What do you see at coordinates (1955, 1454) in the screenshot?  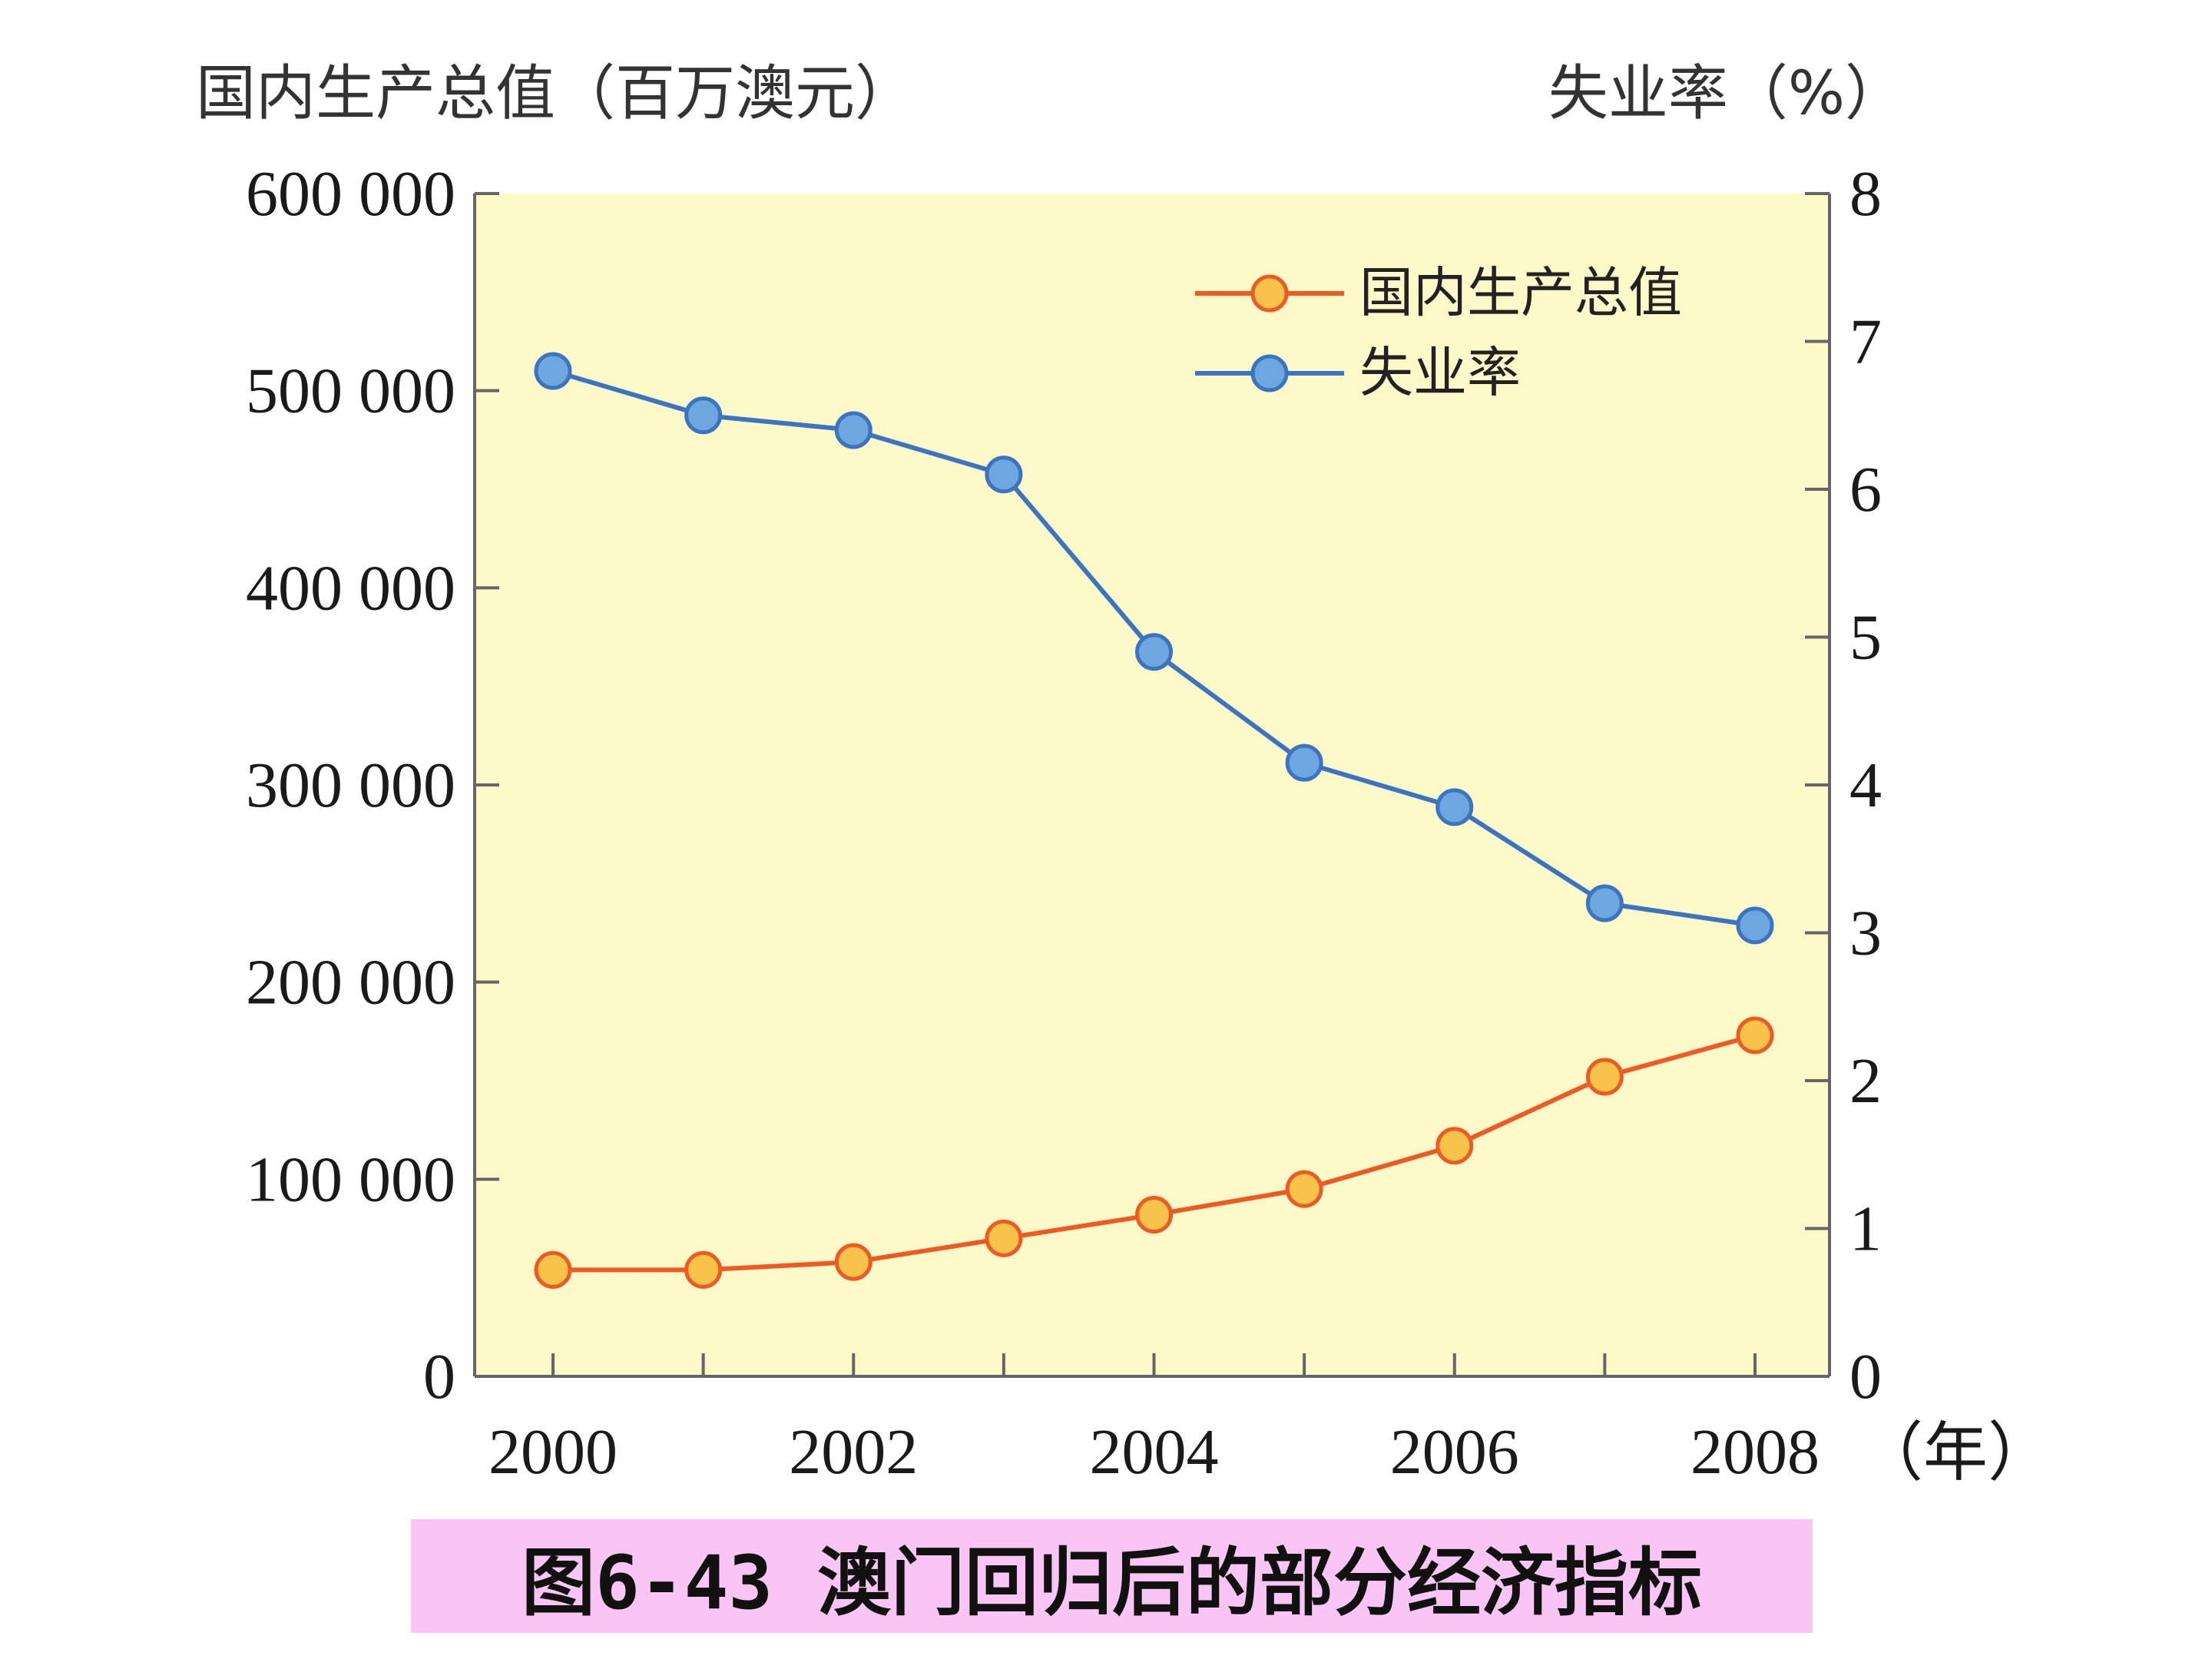 I see `x-axis-unit-label: （年）` at bounding box center [1955, 1454].